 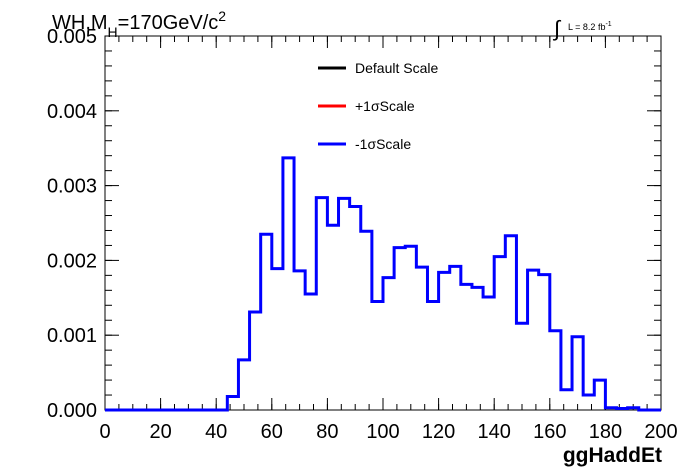 What do you see at coordinates (72, 336) in the screenshot?
I see `y-tick-label: 0.001` at bounding box center [72, 336].